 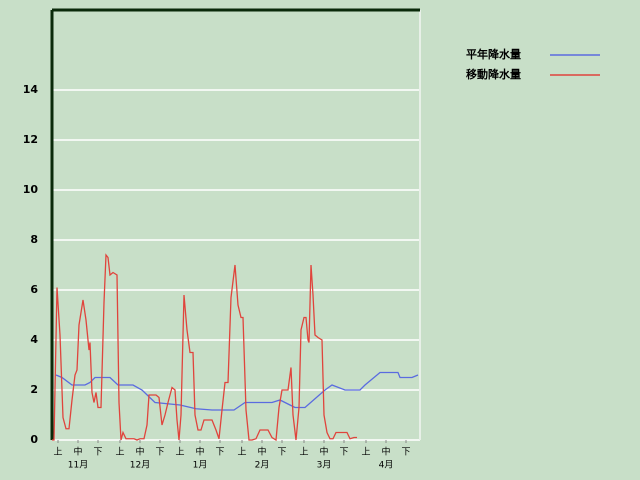 What do you see at coordinates (78, 465) in the screenshot?
I see `month-label: 11月` at bounding box center [78, 465].